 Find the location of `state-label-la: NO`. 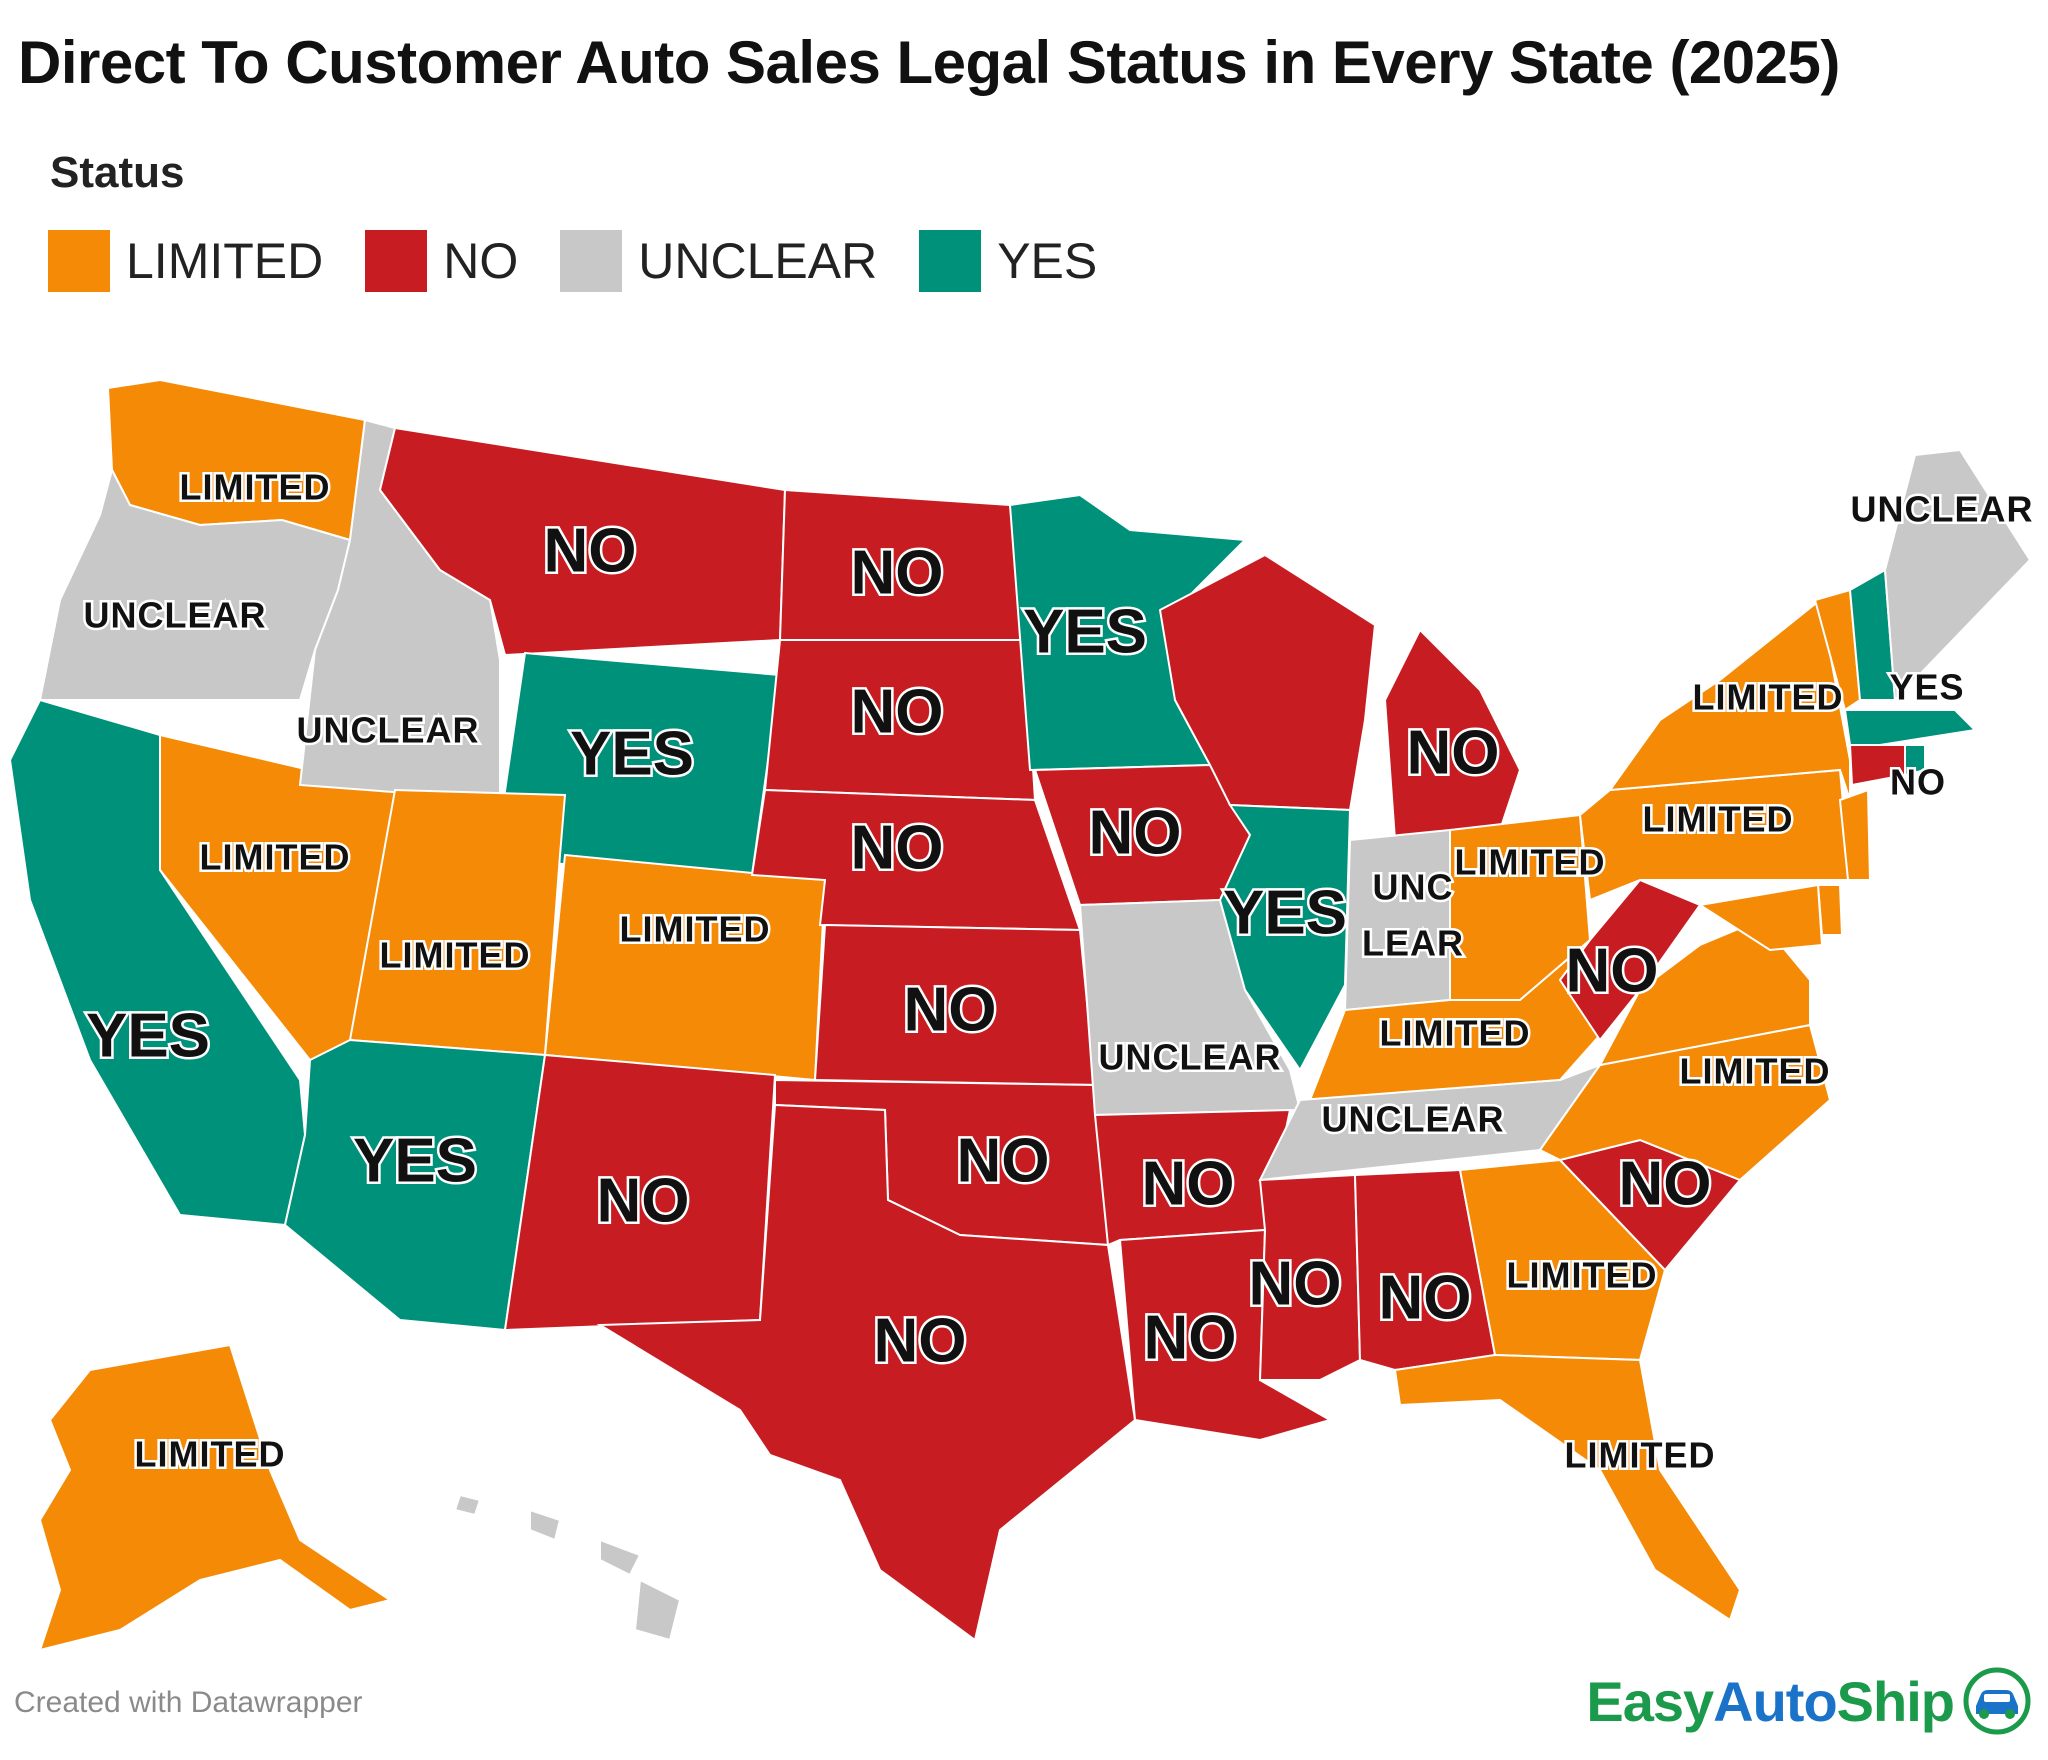

state-label-la: NO is located at coordinates (1190, 1337).